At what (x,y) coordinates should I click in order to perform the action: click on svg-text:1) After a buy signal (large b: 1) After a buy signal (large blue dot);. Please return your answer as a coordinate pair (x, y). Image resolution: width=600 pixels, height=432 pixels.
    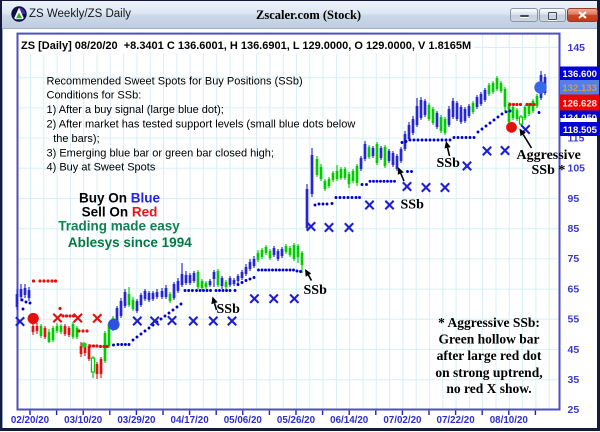
    Looking at the image, I should click on (135, 110).